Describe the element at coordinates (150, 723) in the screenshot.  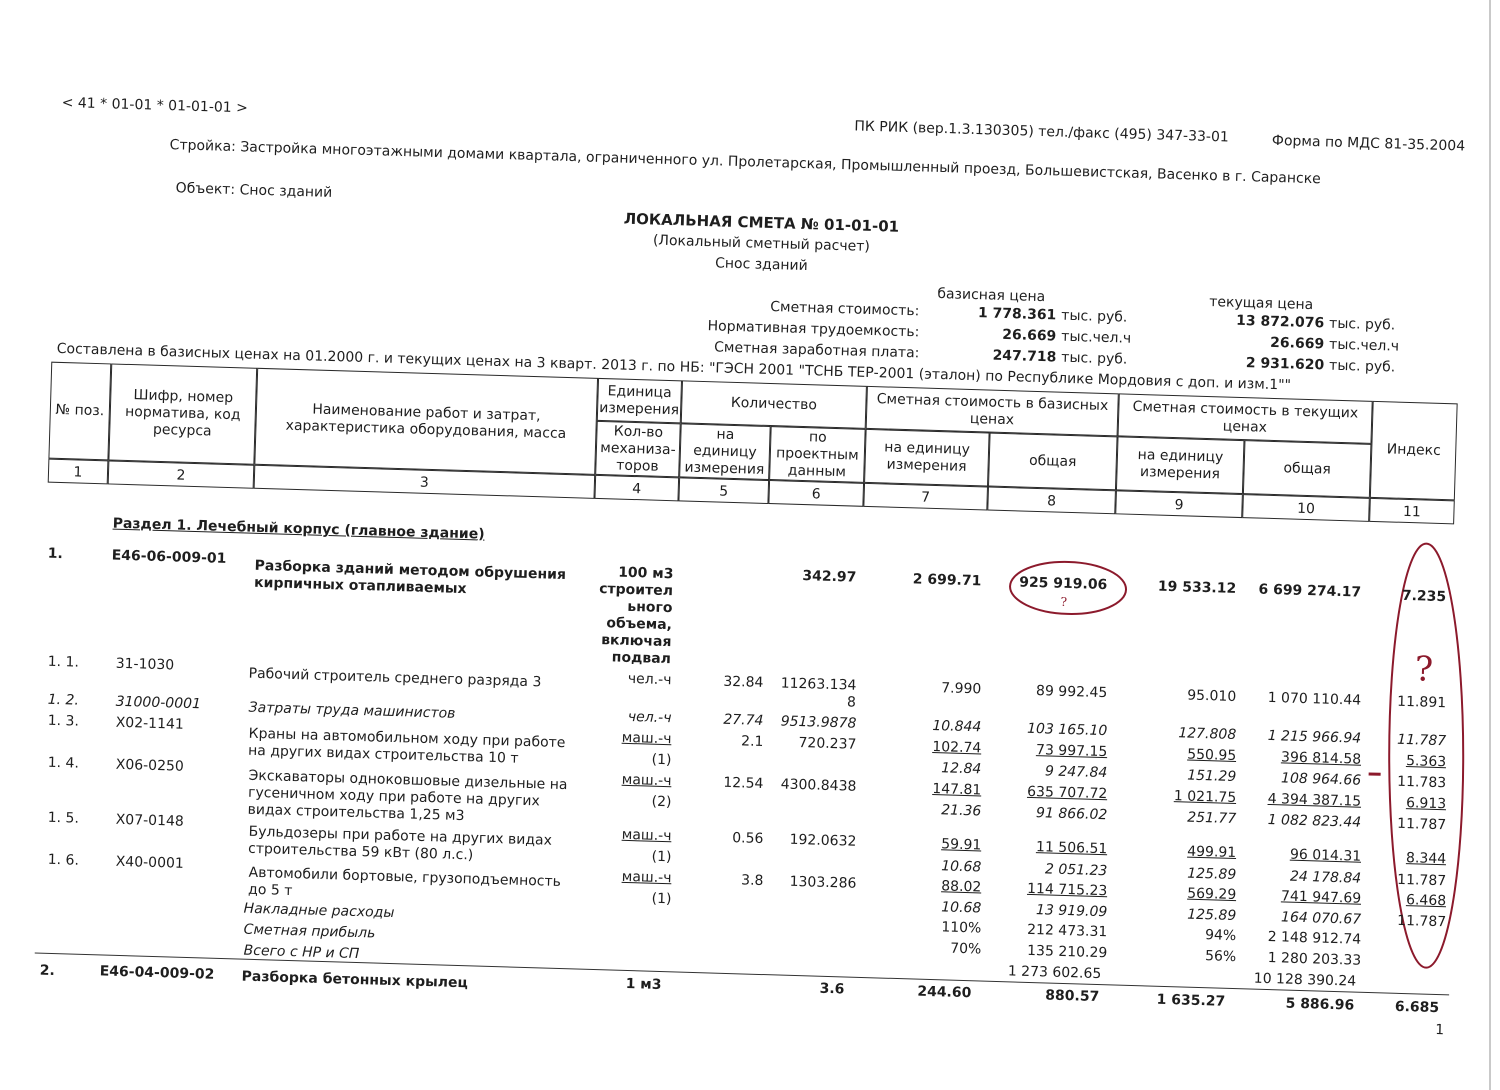
I see `resource-code: Х02-1141` at that location.